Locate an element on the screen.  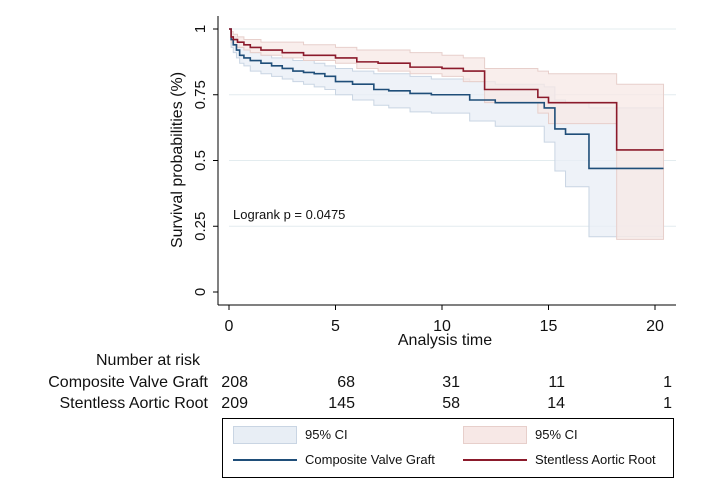
risk-value: 11 is located at coordinates (556, 382).